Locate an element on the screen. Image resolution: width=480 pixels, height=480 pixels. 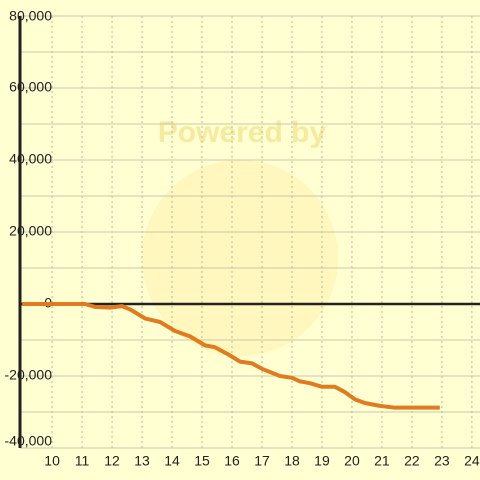
x-tick-label: 23 is located at coordinates (442, 461).